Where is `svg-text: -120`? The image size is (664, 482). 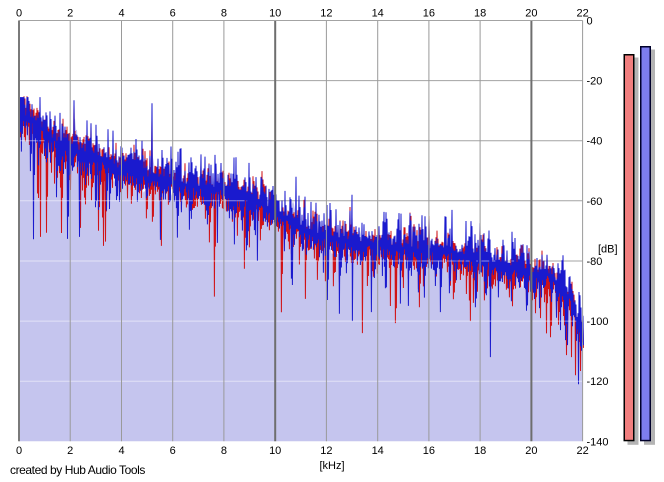
svg-text: -120 is located at coordinates (598, 382).